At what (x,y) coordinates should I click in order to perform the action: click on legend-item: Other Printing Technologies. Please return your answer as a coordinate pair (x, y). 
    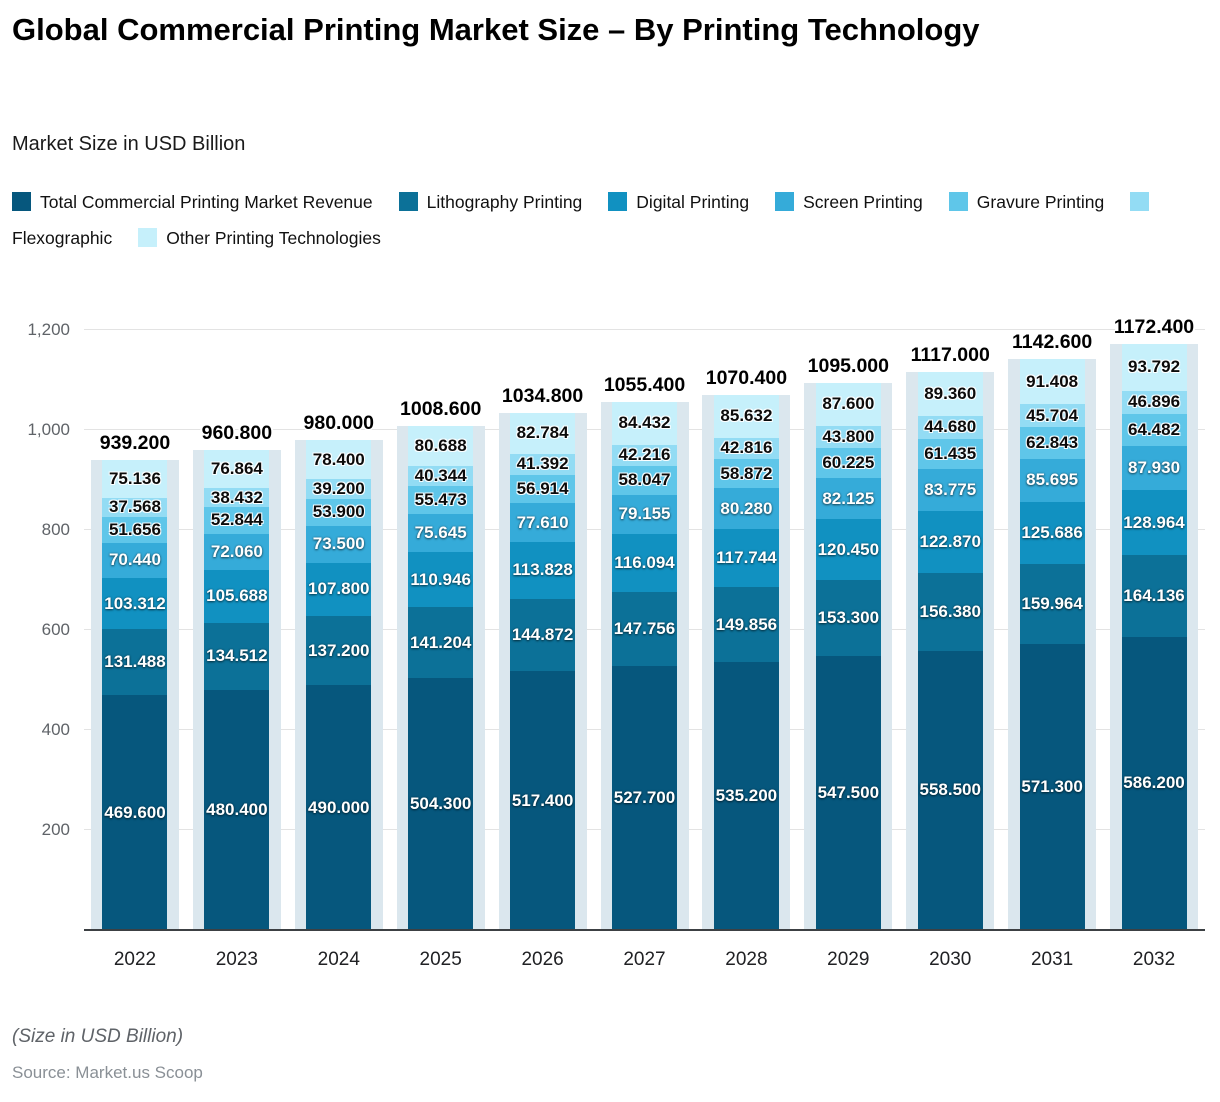
    Looking at the image, I should click on (259, 238).